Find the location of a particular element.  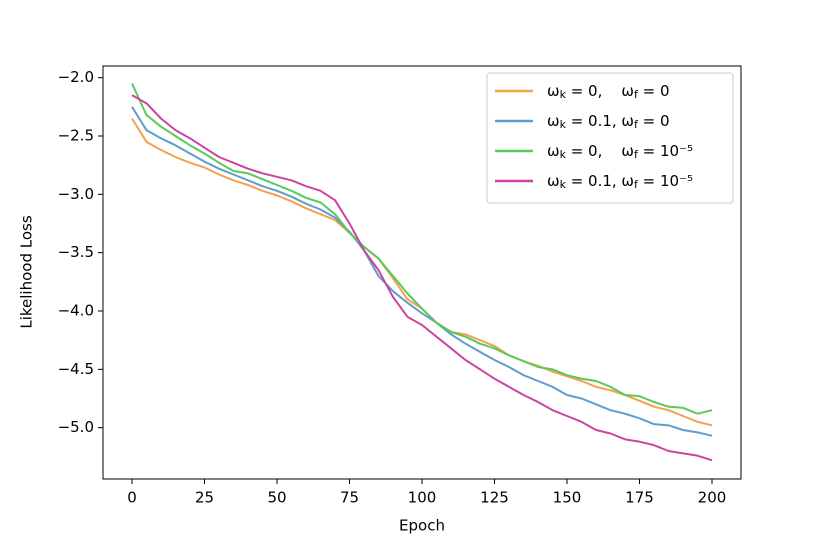

legend-label: ωk = 0.1, ωf = 0 is located at coordinates (608, 122).